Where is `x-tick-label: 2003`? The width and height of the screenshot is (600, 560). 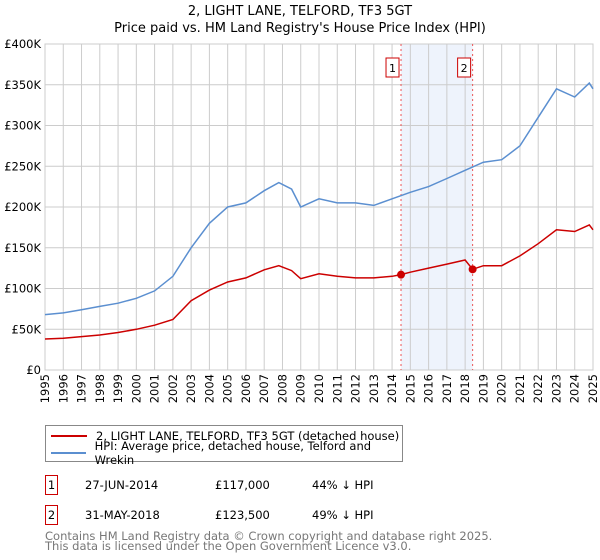 x-tick-label: 2003 is located at coordinates (191, 388).